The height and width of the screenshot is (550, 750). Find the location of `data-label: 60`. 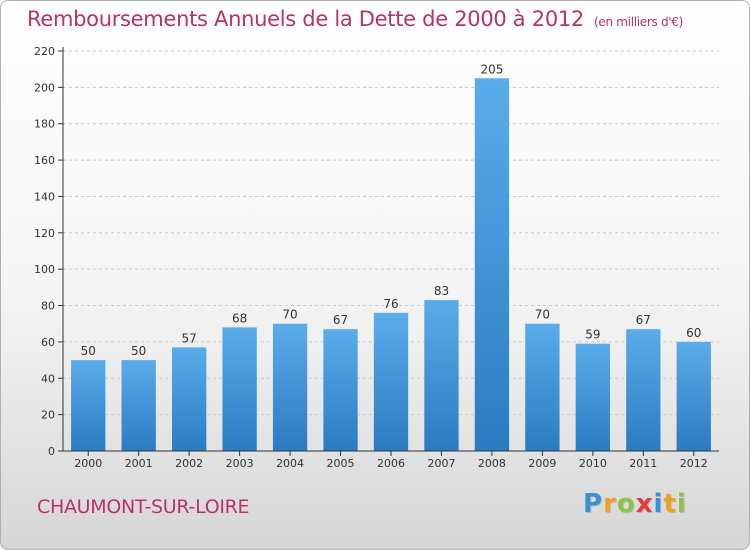

data-label: 60 is located at coordinates (693, 333).